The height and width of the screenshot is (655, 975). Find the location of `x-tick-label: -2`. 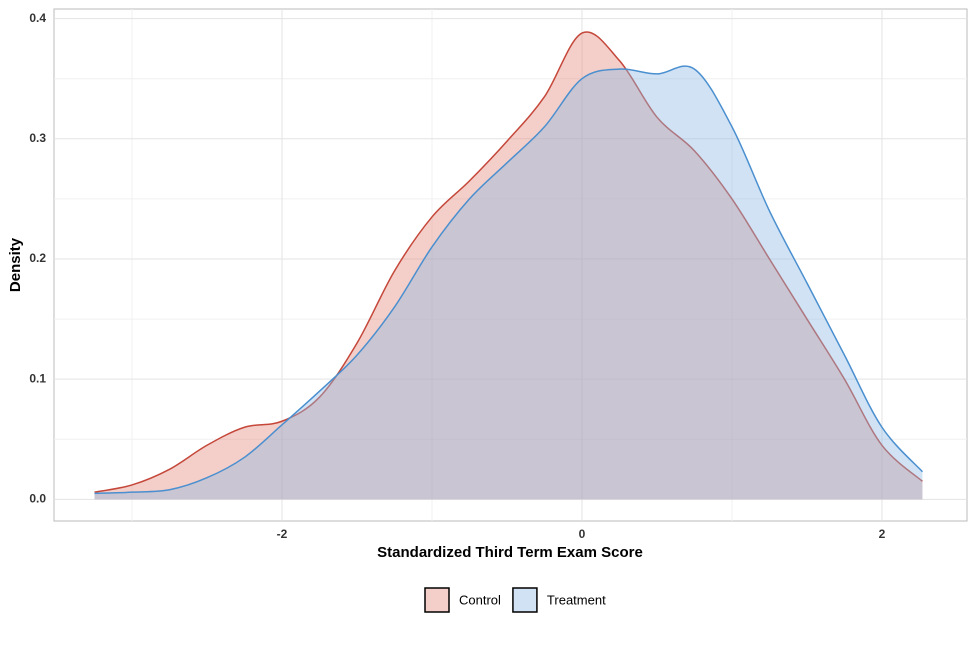

x-tick-label: -2 is located at coordinates (282, 534).